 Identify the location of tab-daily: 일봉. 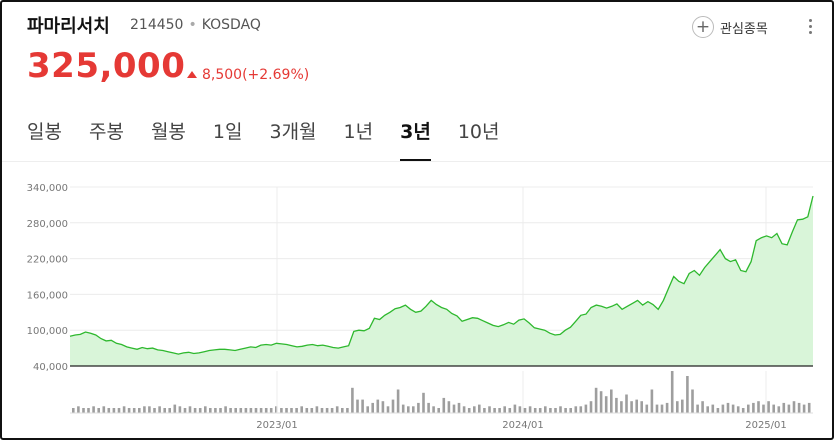
(44, 132).